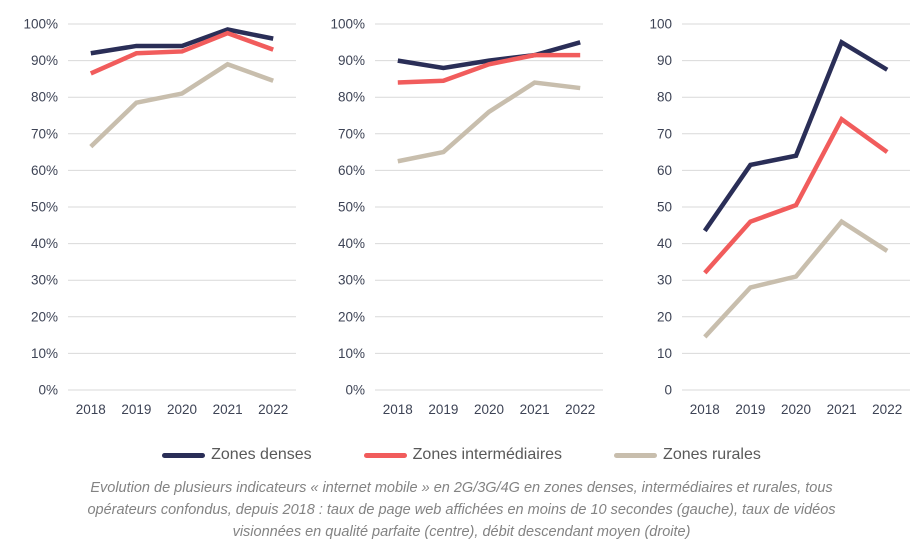 The height and width of the screenshot is (547, 923). Describe the element at coordinates (636, 455) in the screenshot. I see `zones-rurales-line-swatch` at that location.